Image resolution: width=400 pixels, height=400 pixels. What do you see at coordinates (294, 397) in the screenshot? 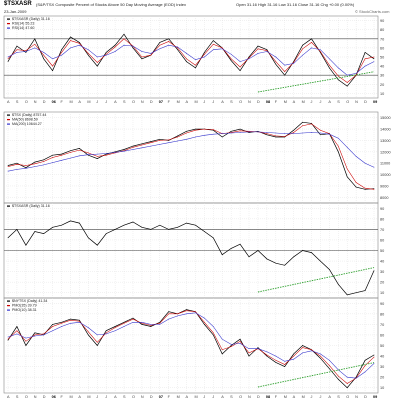
I see `x-month-label: A` at bounding box center [294, 397].